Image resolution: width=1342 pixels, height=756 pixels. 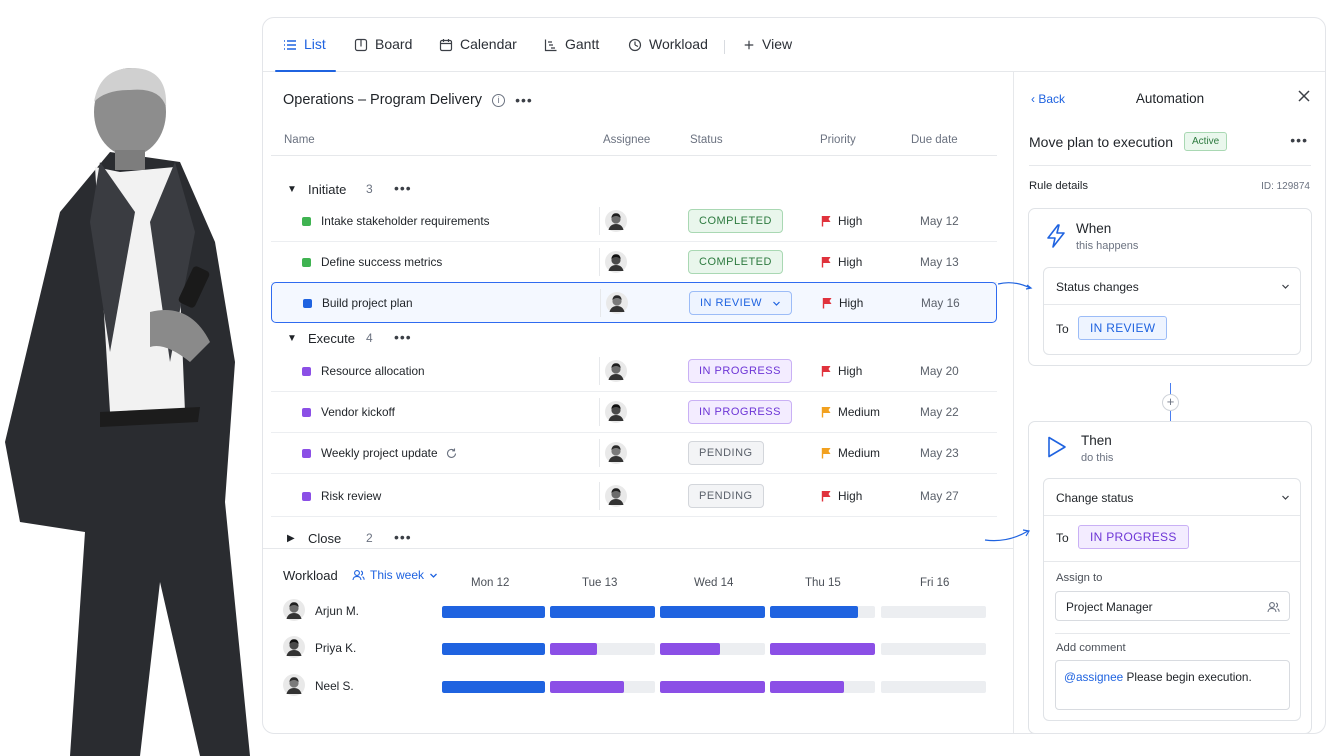 What do you see at coordinates (305, 54) in the screenshot?
I see `tab-list: List` at bounding box center [305, 54].